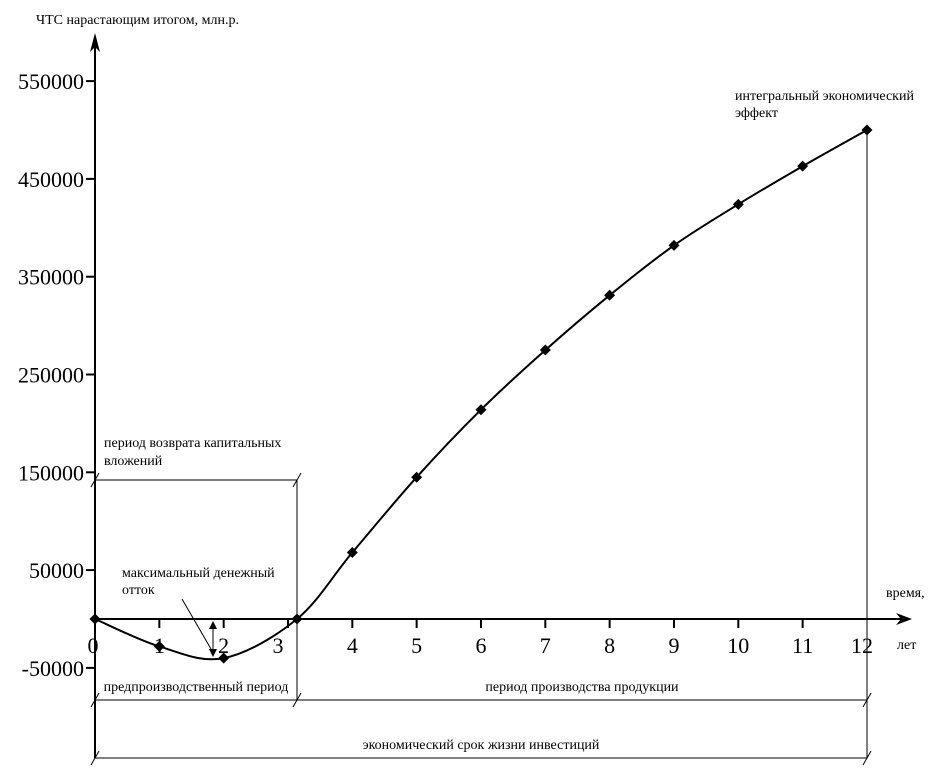 This screenshot has width=930, height=770. What do you see at coordinates (907, 645) in the screenshot?
I see `x-axis-label-years: лет` at bounding box center [907, 645].